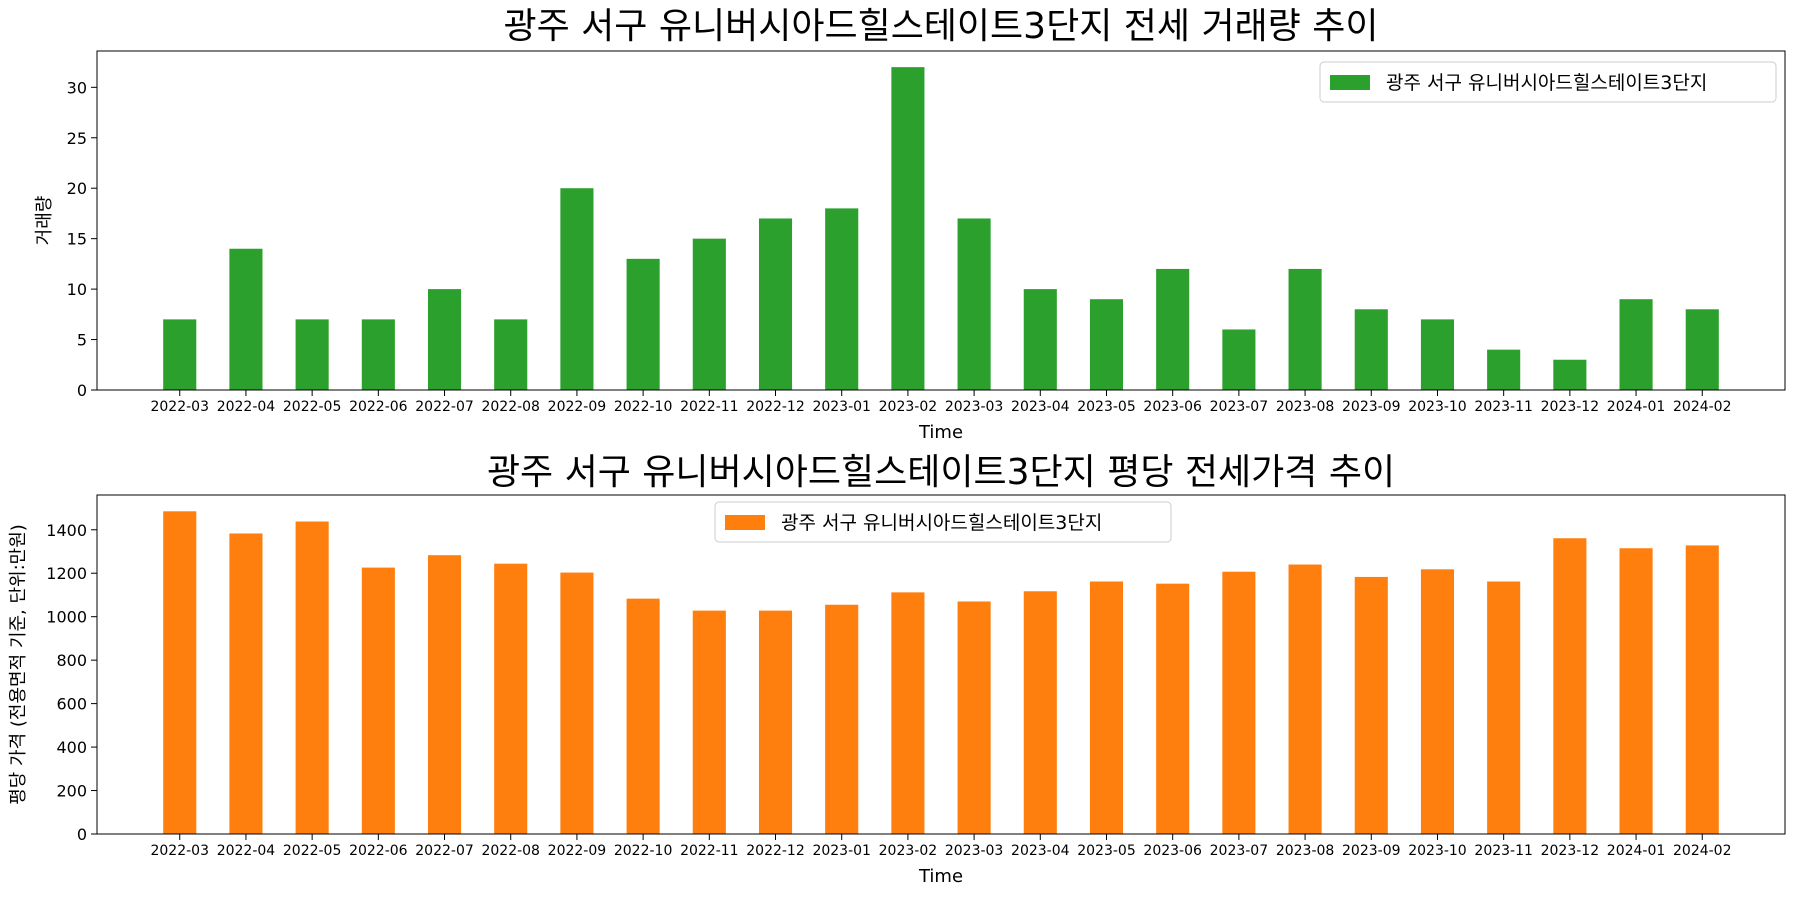  I want to click on y-axis-label: 평당 가격 (전용면적 기준, 단위:만원), so click(18, 664).